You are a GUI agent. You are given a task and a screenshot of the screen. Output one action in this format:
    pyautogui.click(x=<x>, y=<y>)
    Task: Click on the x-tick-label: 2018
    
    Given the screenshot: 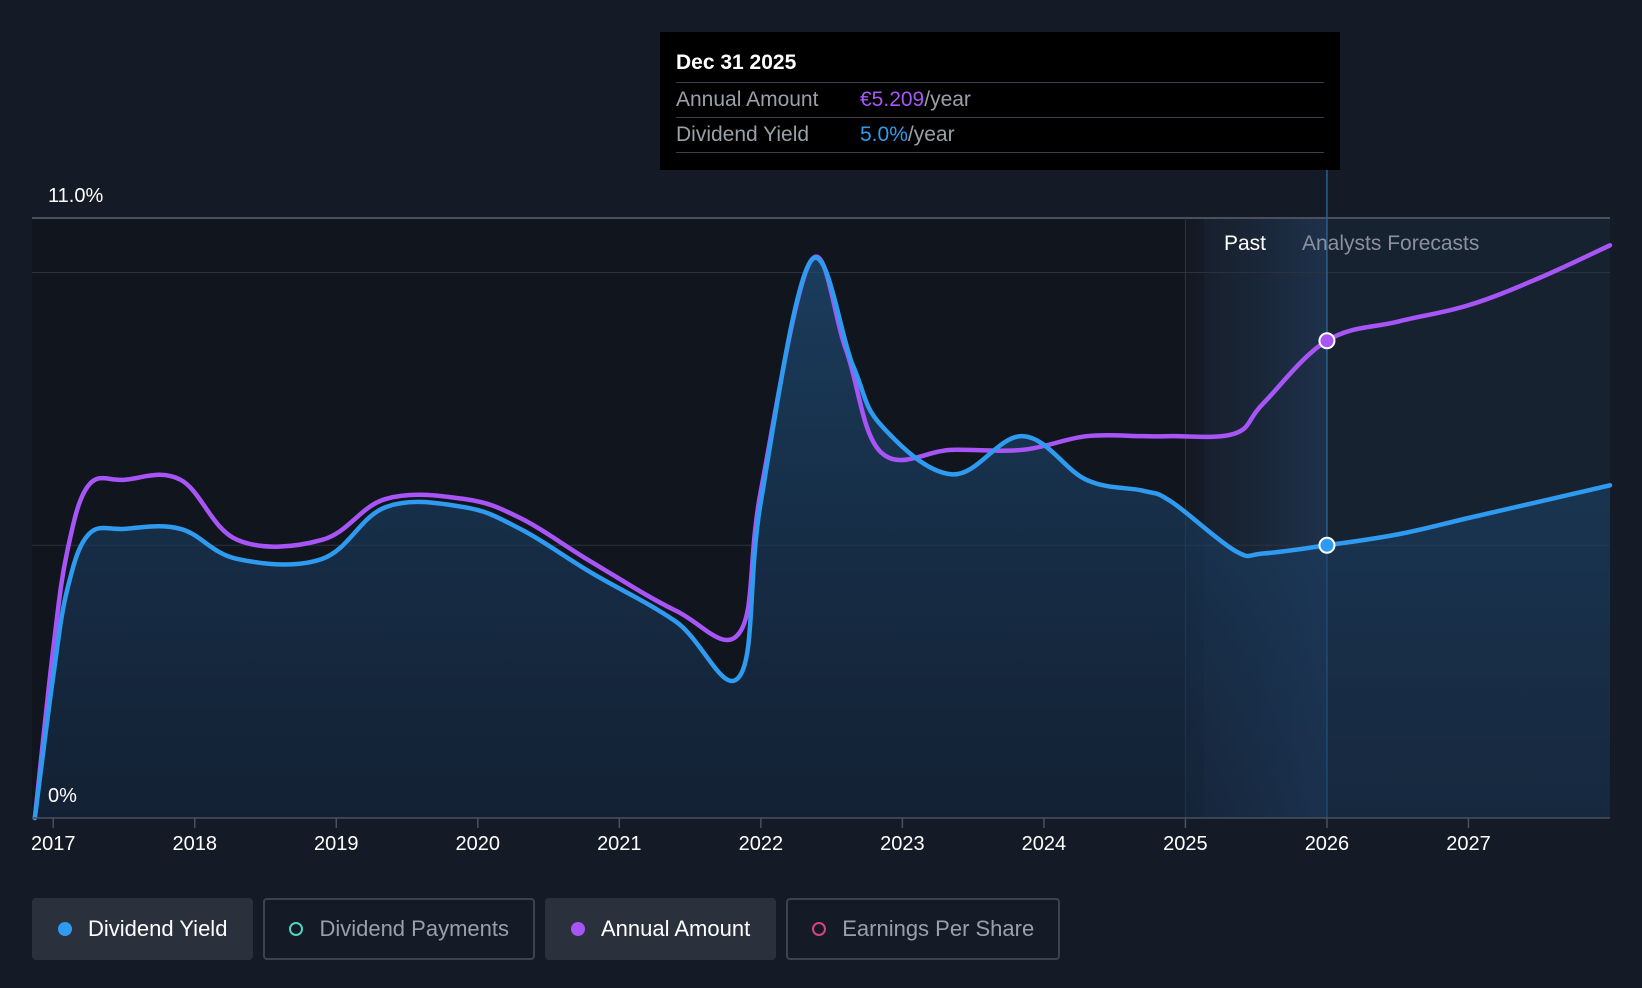 What is the action you would take?
    pyautogui.click(x=195, y=844)
    